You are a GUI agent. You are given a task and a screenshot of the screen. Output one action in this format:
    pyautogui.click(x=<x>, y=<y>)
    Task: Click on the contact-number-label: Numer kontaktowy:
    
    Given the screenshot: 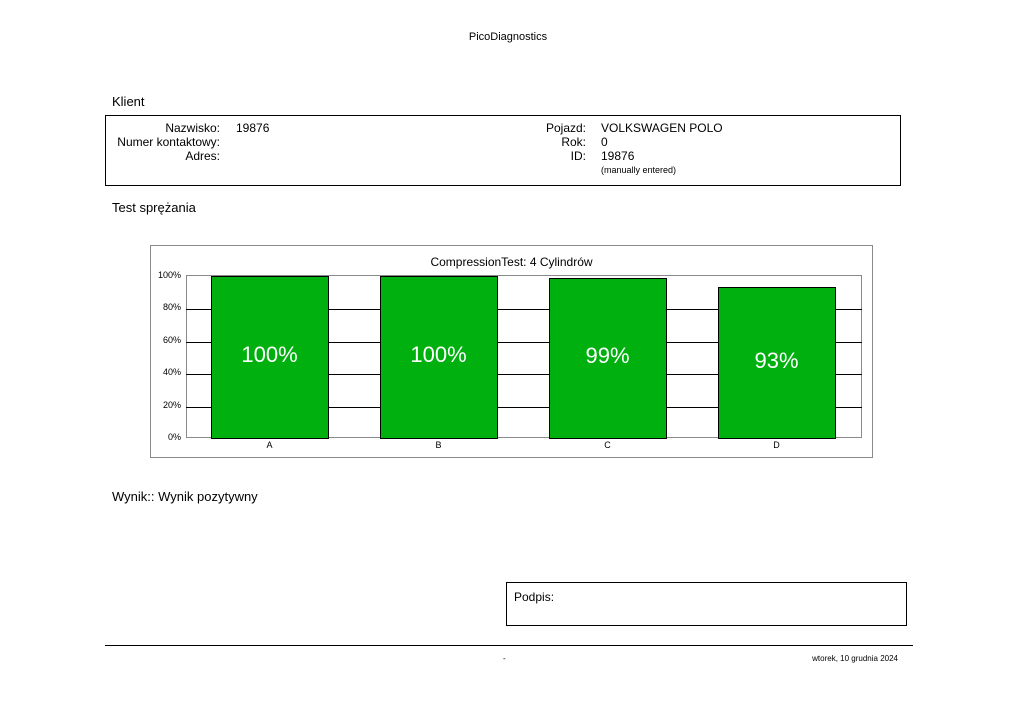 What is the action you would take?
    pyautogui.click(x=168, y=142)
    